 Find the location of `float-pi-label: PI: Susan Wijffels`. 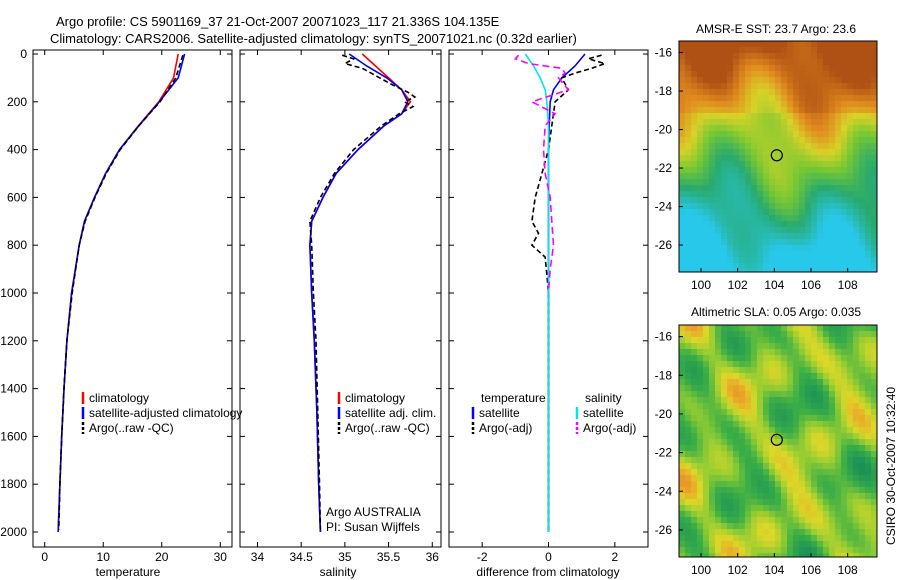

float-pi-label: PI: Susan Wijffels is located at coordinates (373, 527).